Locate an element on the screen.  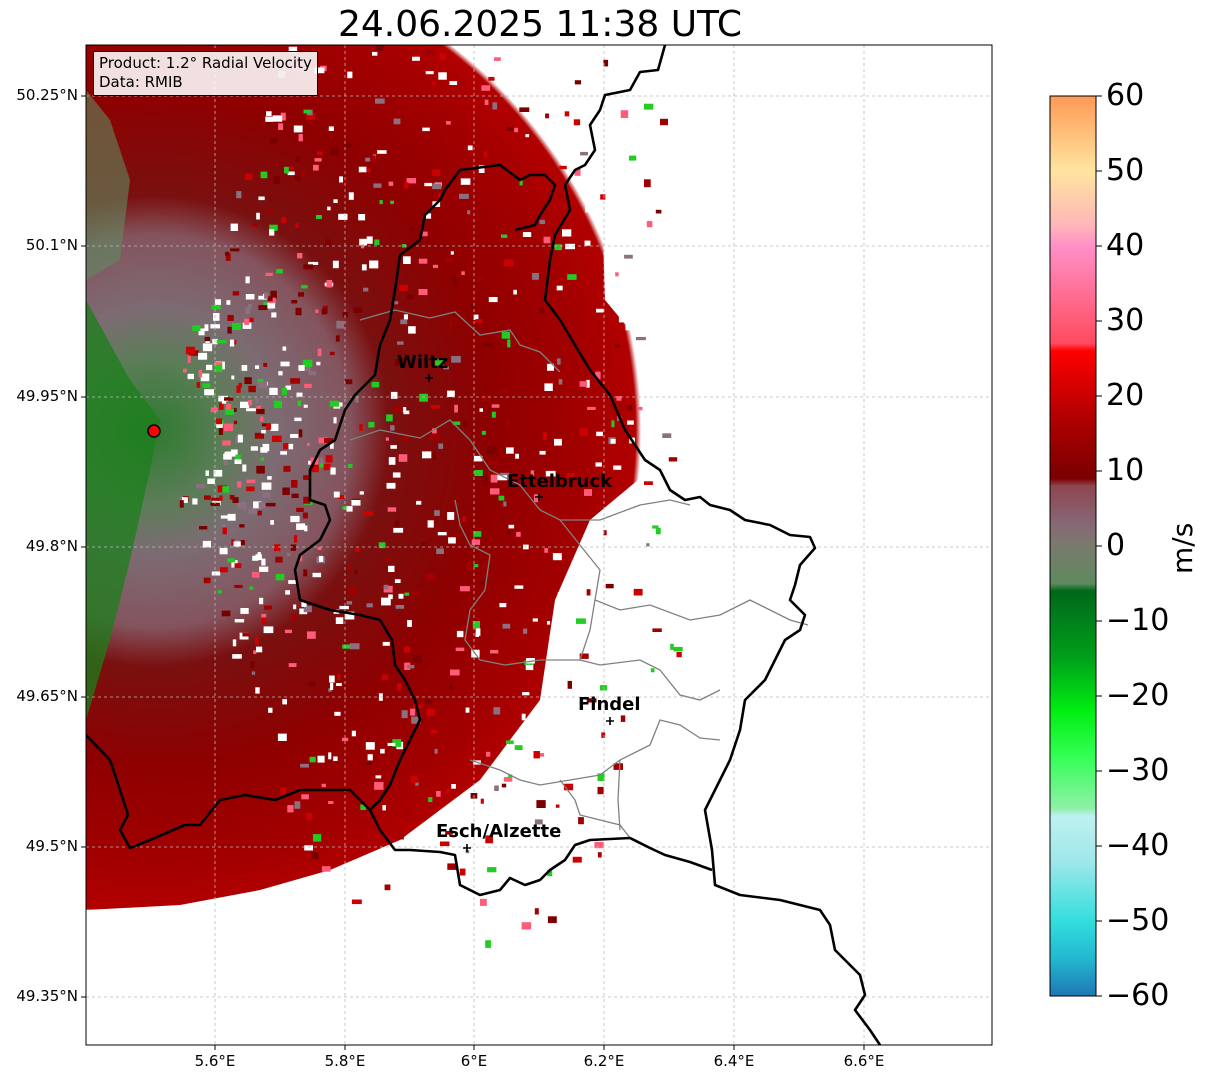
colorbar-tick: 10 is located at coordinates (1125, 470).